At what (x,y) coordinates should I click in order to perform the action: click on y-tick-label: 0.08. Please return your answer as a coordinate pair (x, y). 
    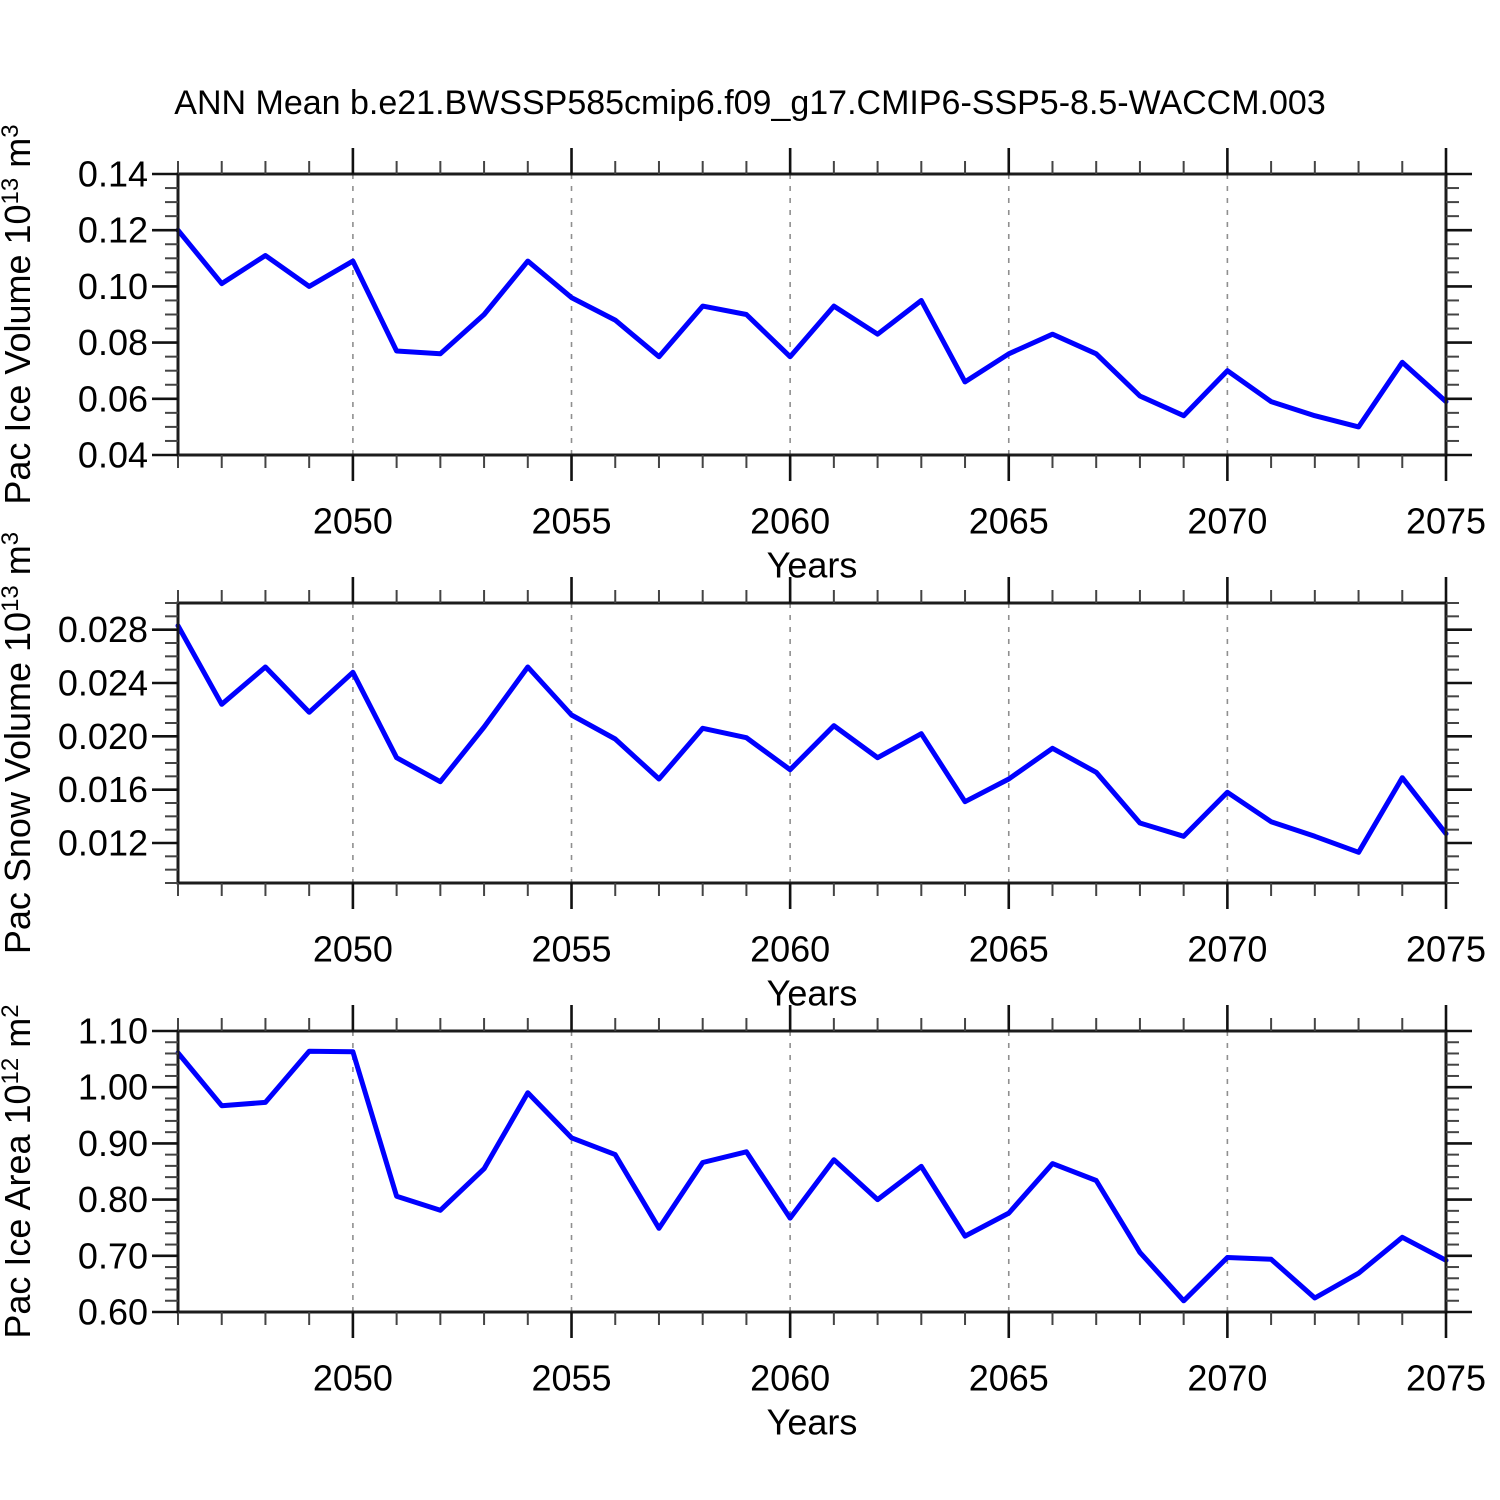
    Looking at the image, I should click on (113, 342).